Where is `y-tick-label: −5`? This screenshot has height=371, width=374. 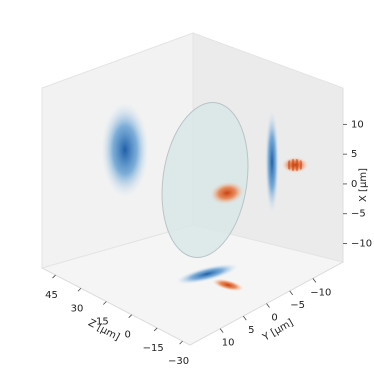 y-tick-label: −5 is located at coordinates (297, 305).